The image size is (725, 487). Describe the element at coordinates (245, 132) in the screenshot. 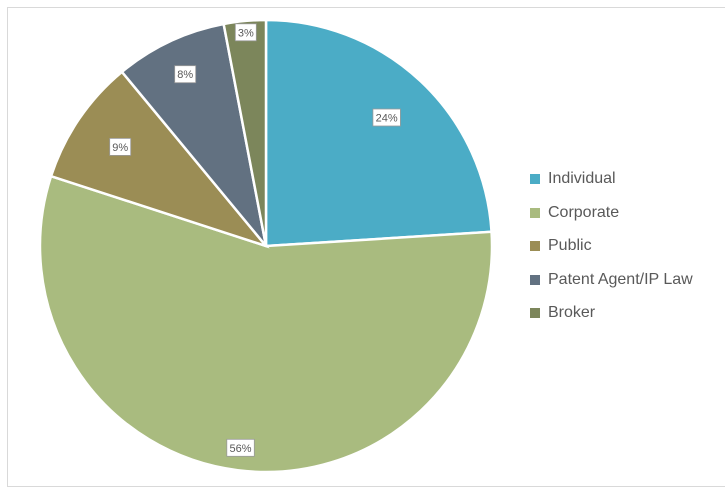

I see `pie-slice-broker` at that location.